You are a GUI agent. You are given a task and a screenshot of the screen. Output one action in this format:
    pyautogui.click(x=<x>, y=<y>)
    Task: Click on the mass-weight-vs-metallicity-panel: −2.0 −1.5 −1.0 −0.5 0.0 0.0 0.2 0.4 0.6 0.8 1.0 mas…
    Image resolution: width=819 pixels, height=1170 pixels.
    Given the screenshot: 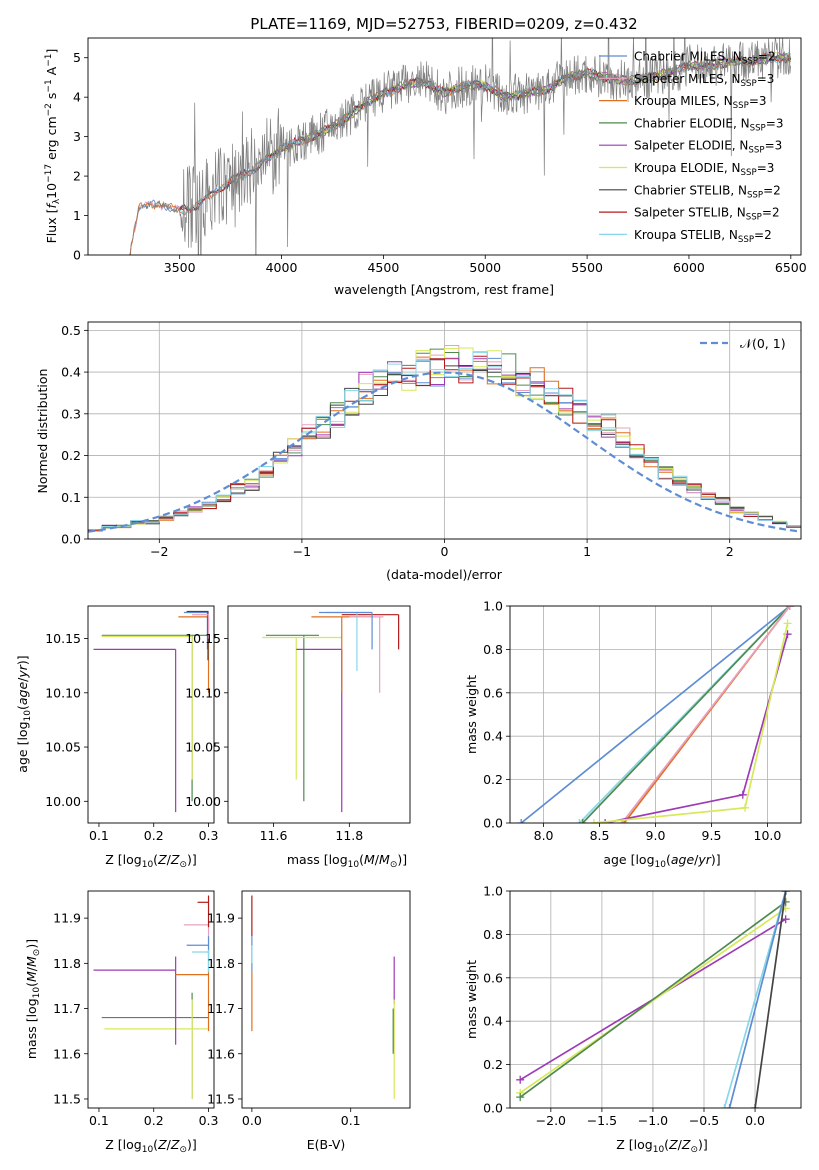 What is the action you would take?
    pyautogui.click(x=633, y=1019)
    